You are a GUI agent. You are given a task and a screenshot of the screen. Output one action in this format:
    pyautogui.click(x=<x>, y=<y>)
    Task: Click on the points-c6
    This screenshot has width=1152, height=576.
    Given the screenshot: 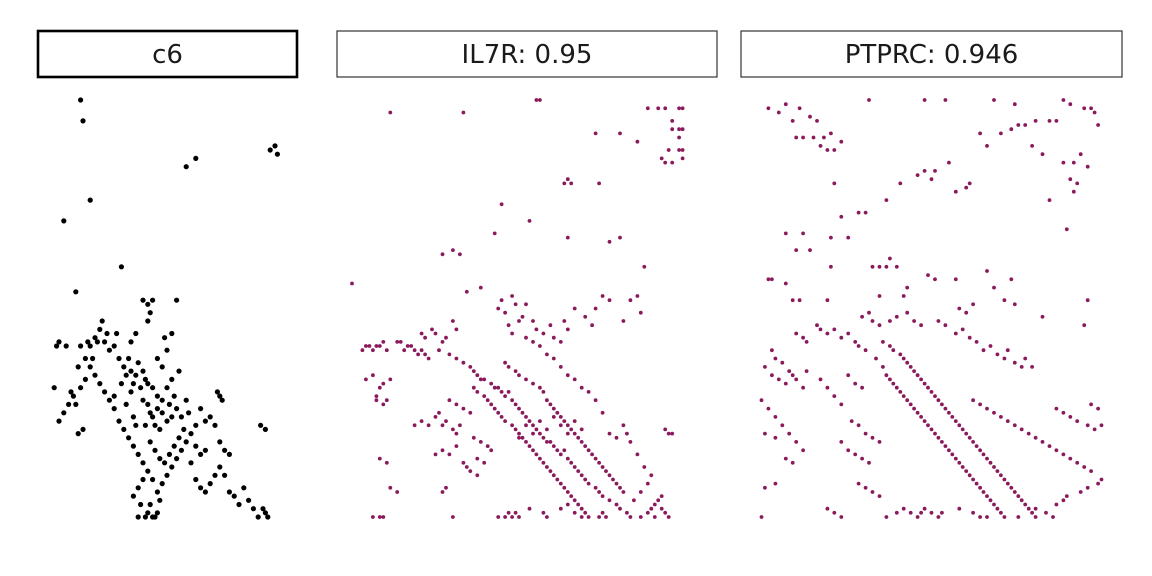 What is the action you would take?
    pyautogui.click(x=165, y=308)
    